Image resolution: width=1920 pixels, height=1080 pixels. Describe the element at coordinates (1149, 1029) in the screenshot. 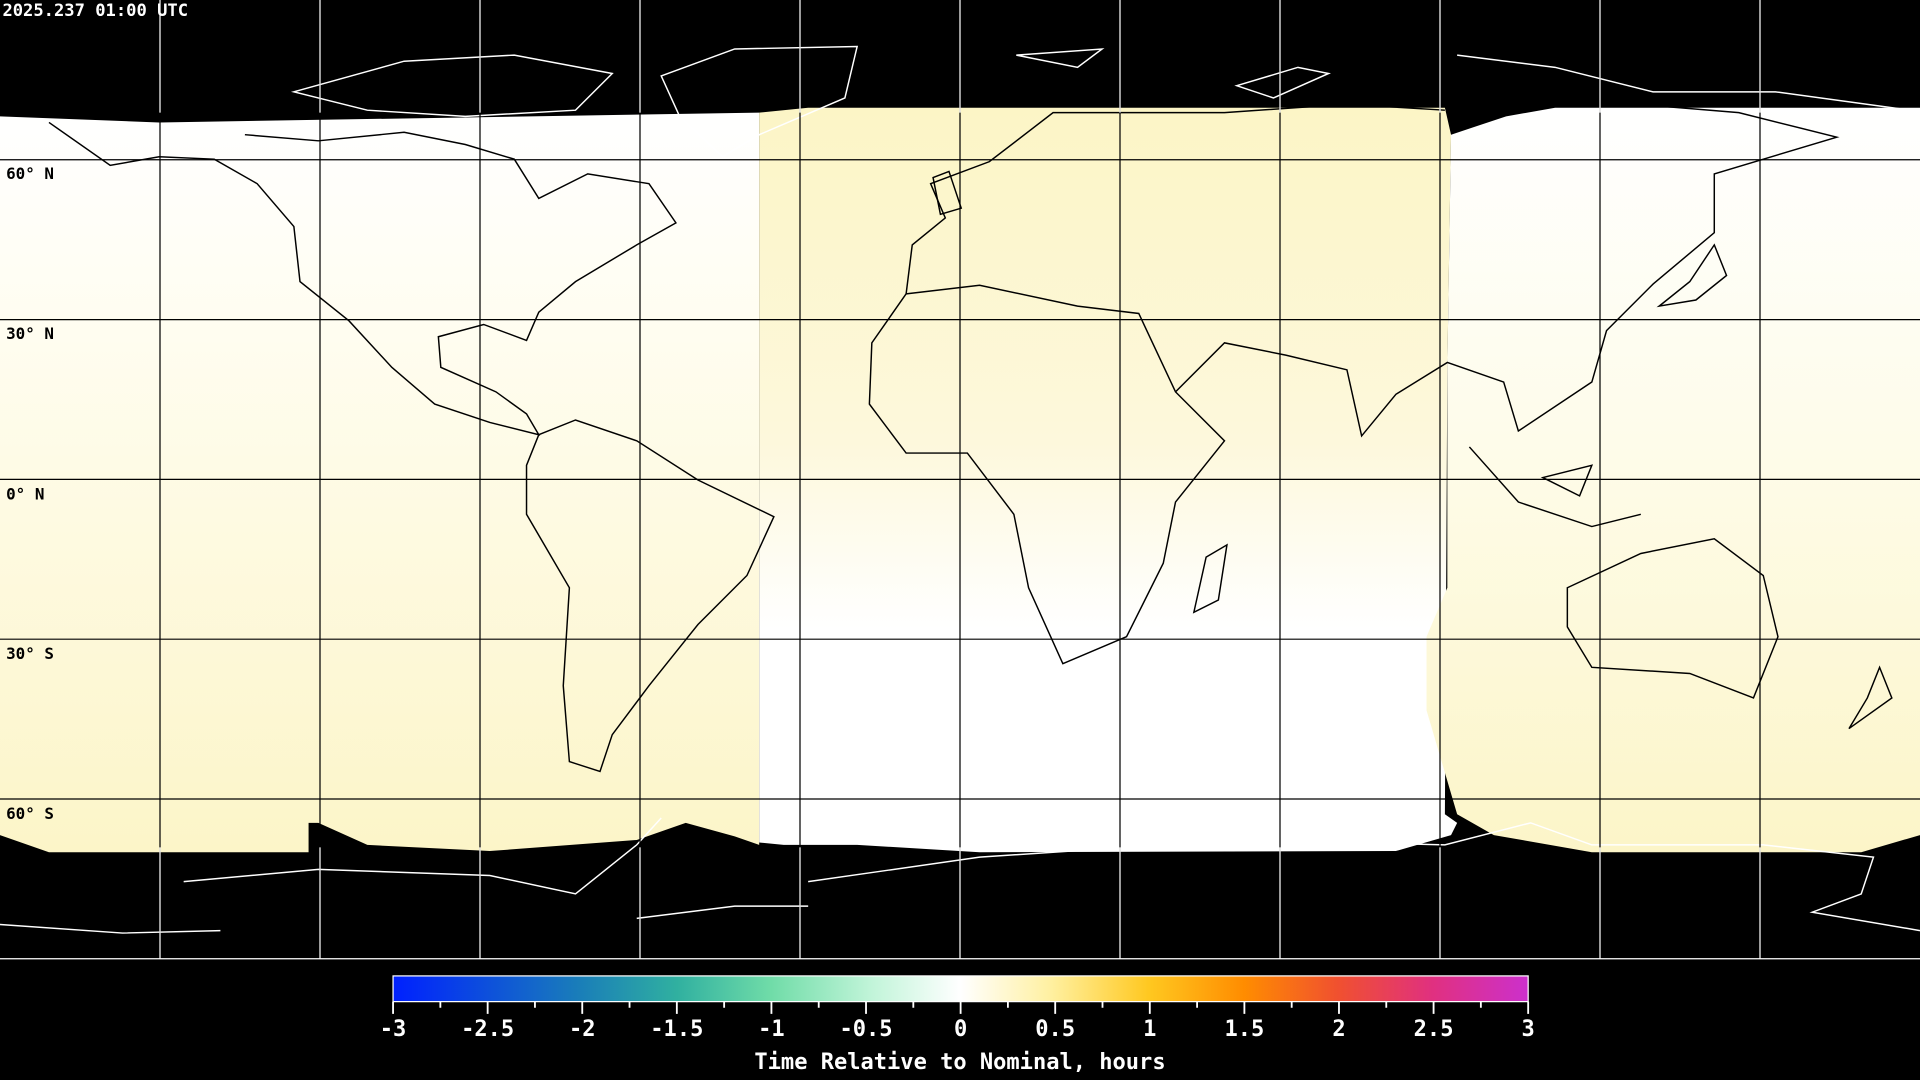

I see `colorbar-tick-label: 1` at that location.